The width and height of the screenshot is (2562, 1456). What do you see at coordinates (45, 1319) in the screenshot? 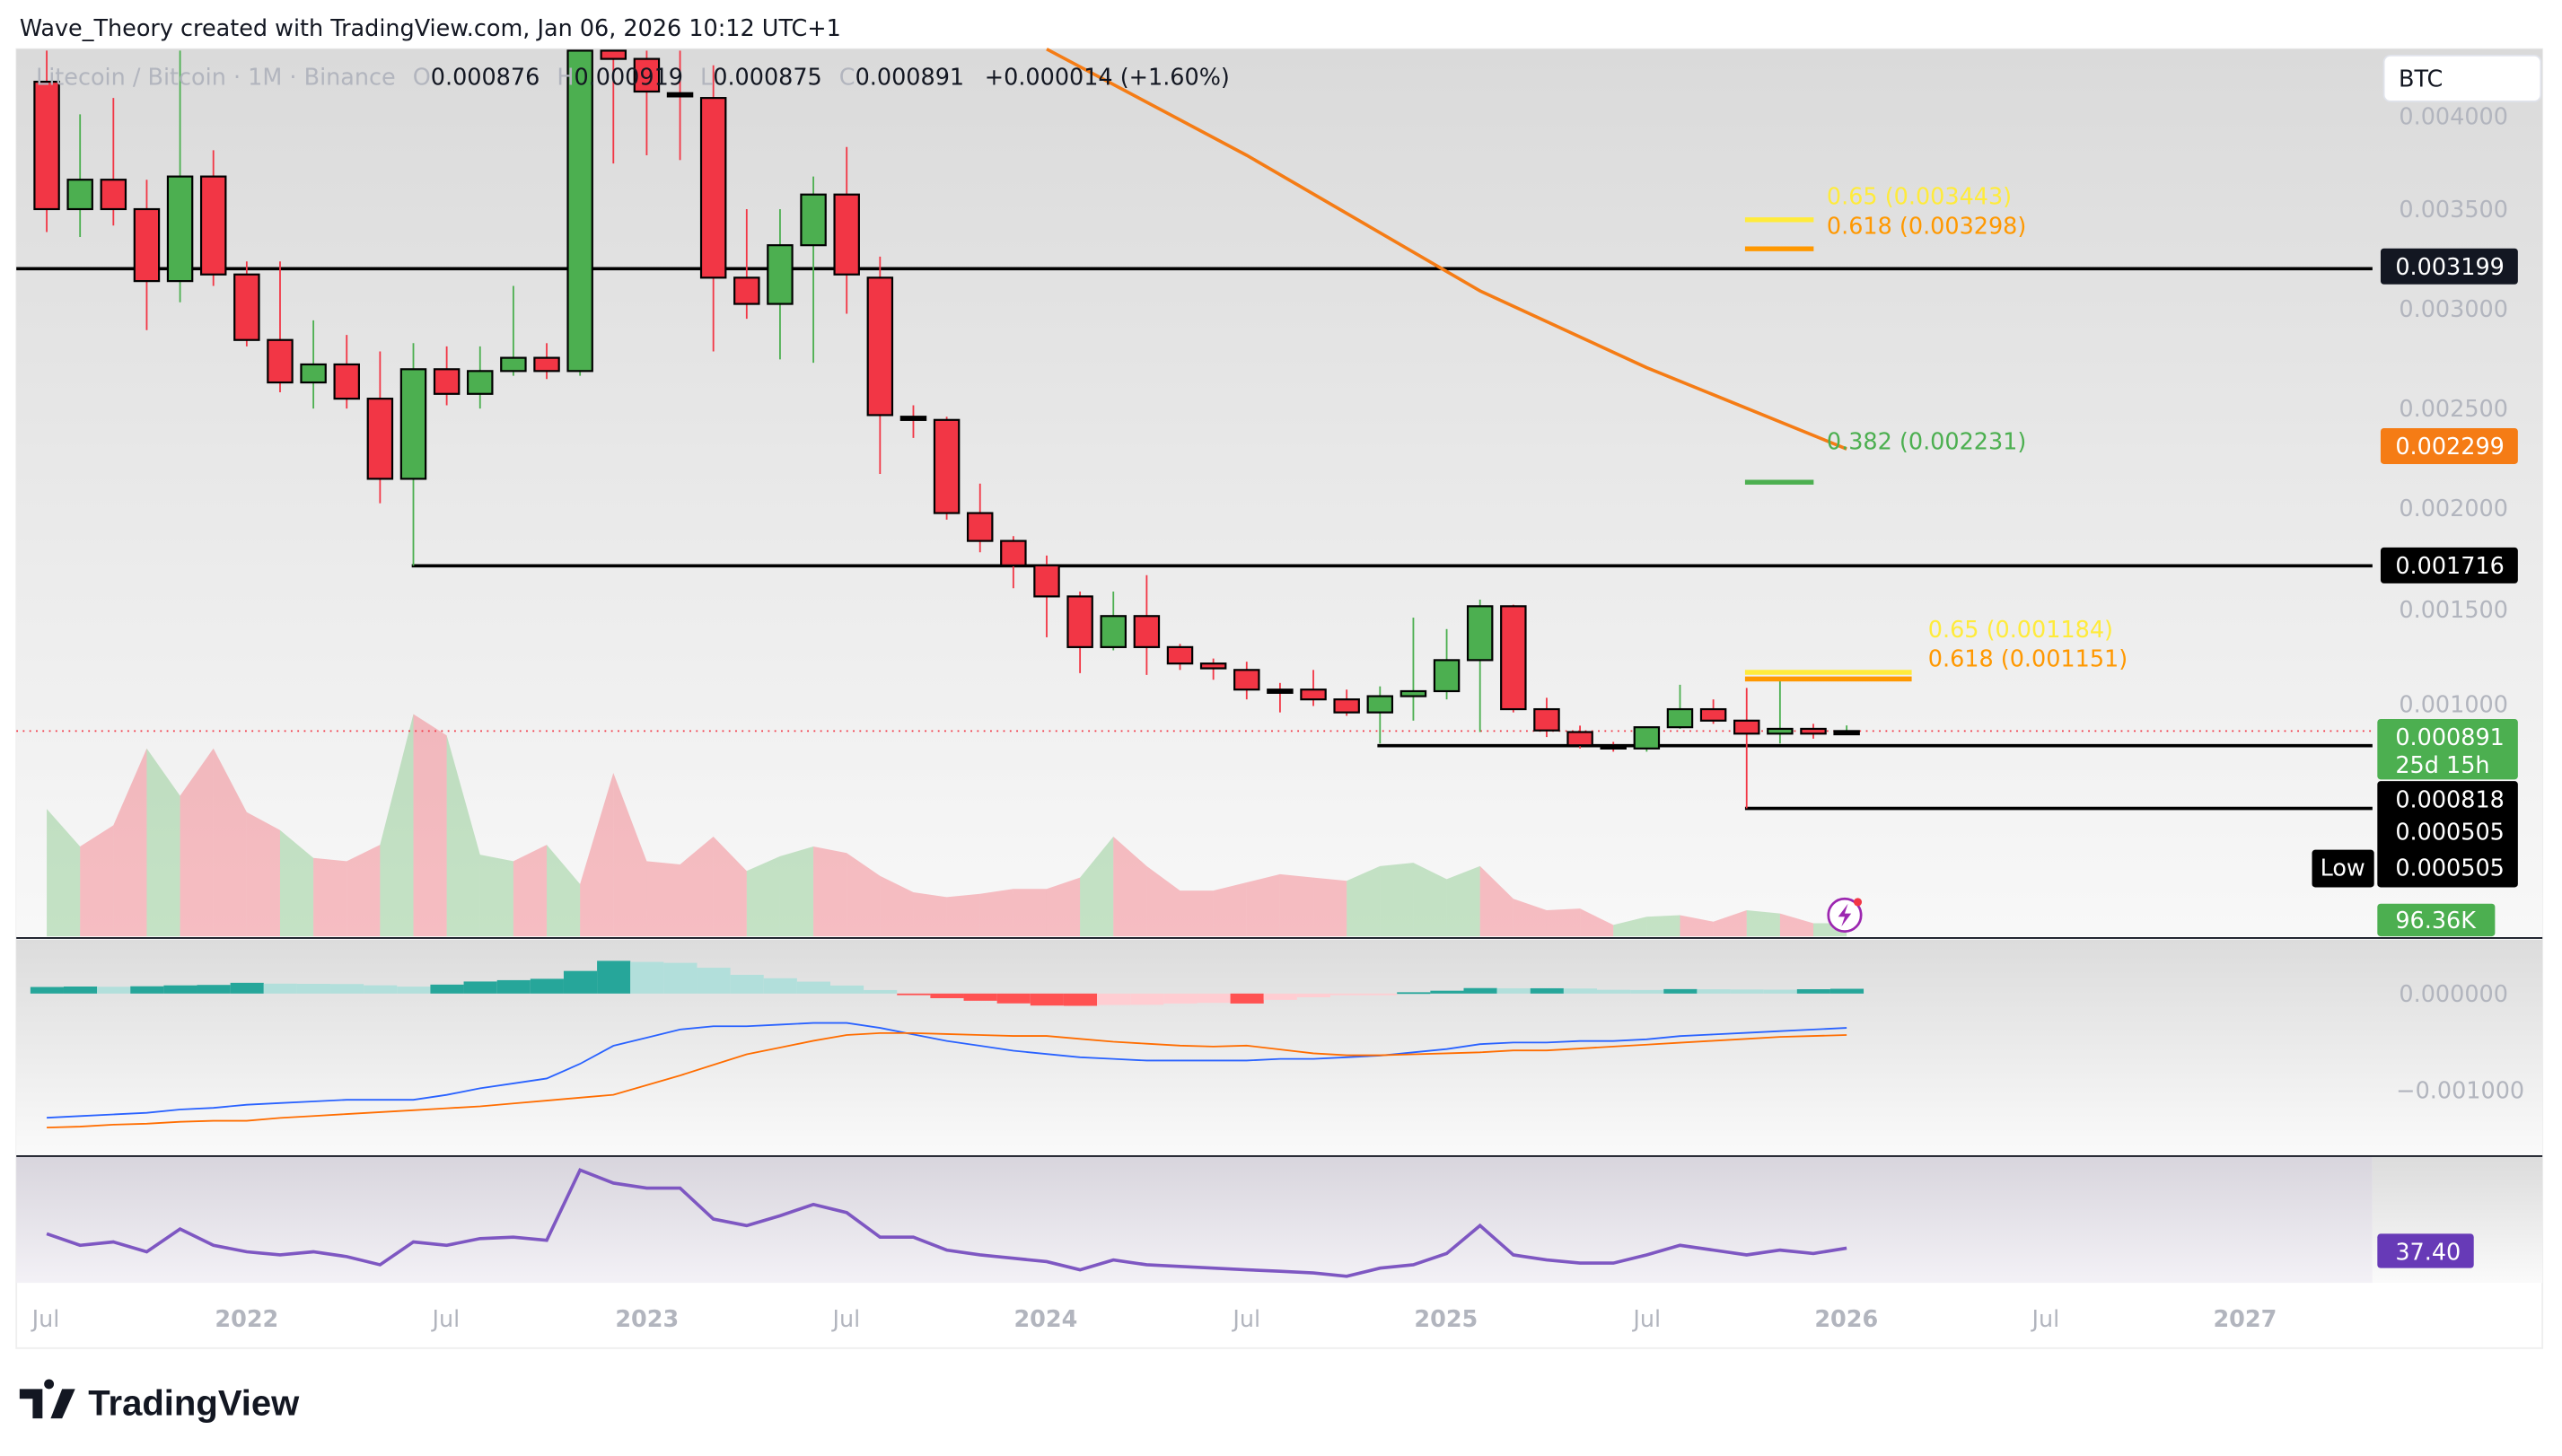
I see `time-tick: Jul` at bounding box center [45, 1319].